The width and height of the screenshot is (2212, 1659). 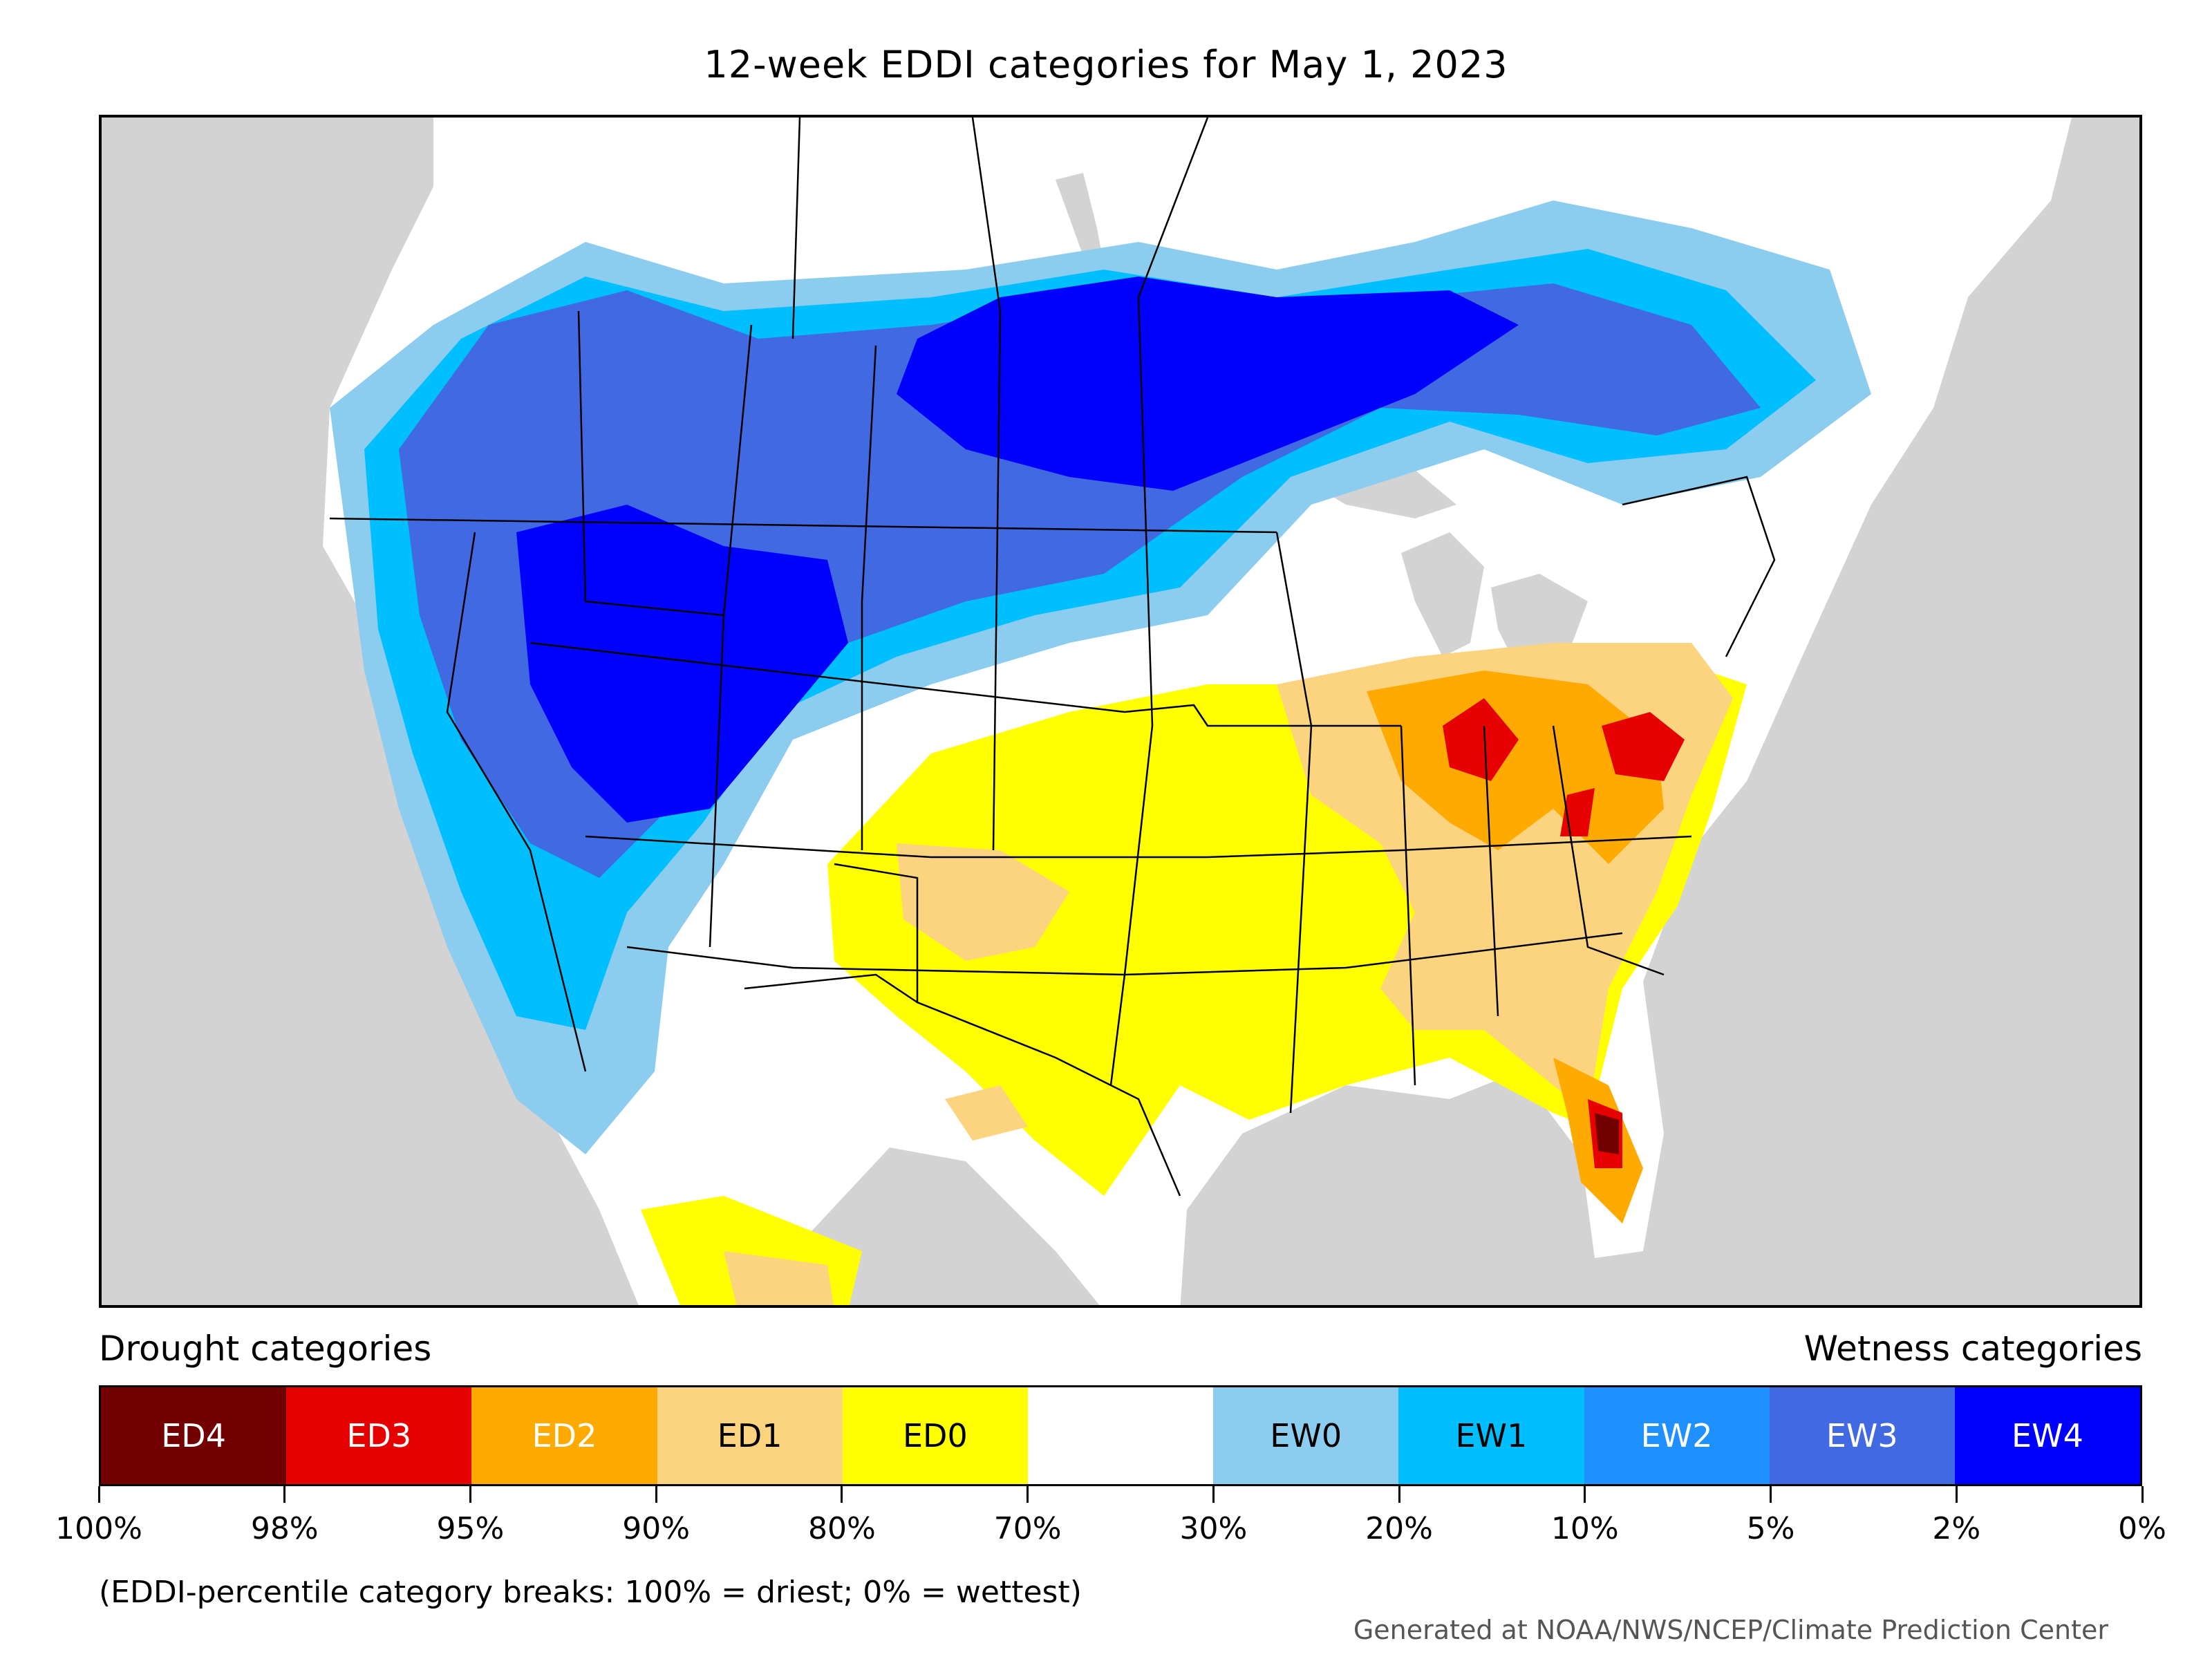 I want to click on colorbar-tick-label: 2%, so click(x=1957, y=1529).